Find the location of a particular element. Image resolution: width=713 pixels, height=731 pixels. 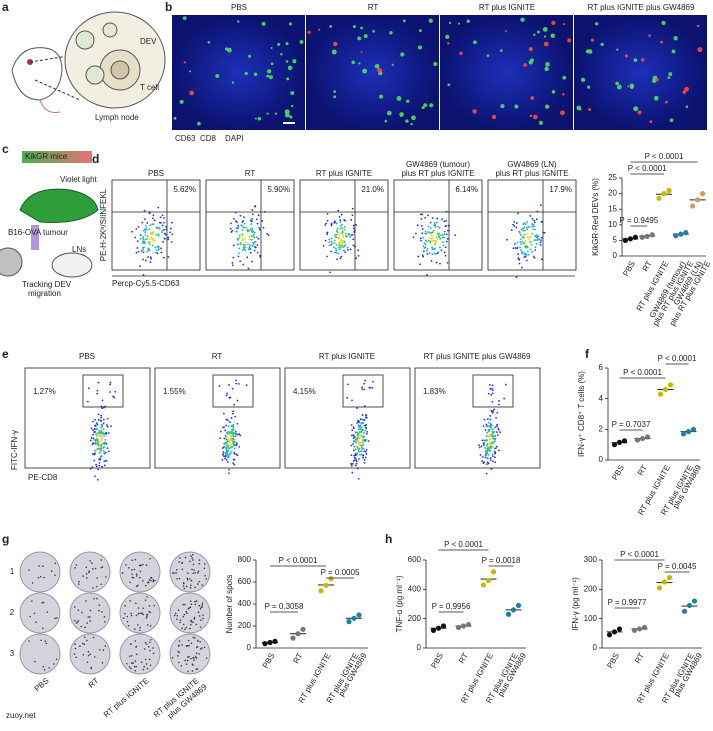

plot-title: plus RT plus IGNITE is located at coordinates (437, 173).